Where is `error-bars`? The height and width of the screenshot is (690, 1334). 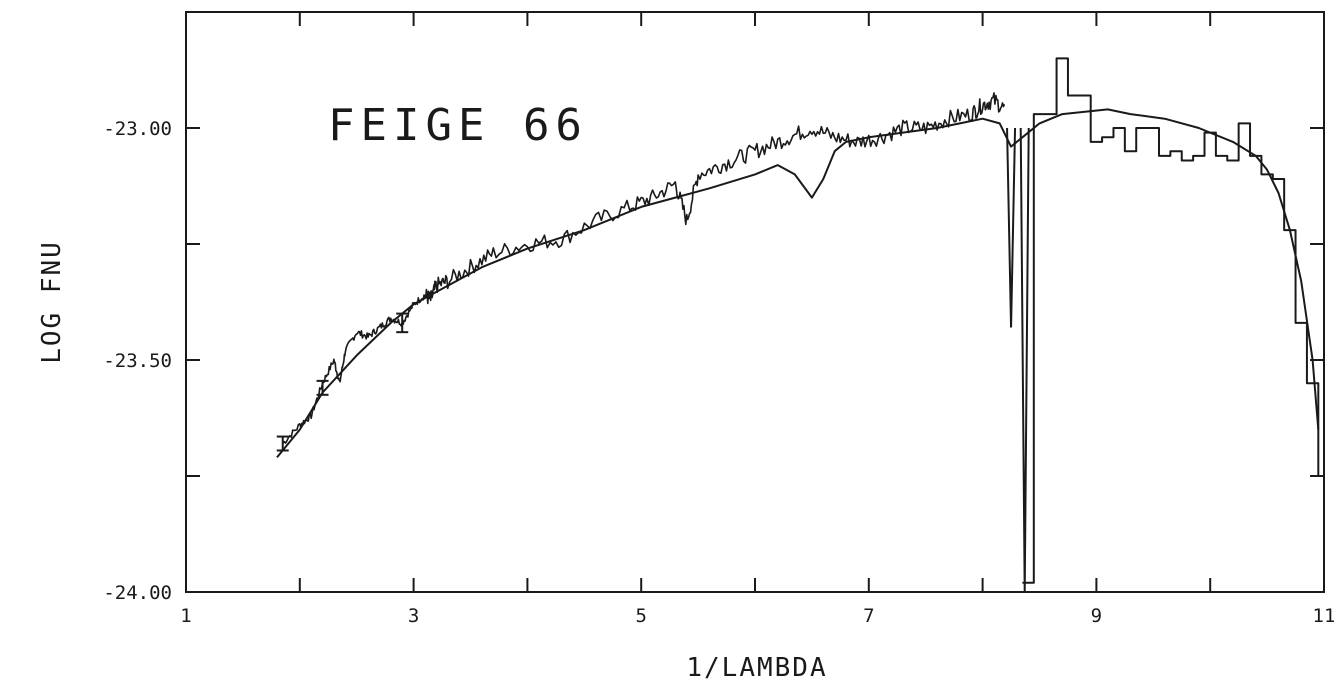 error-bars is located at coordinates (342, 382).